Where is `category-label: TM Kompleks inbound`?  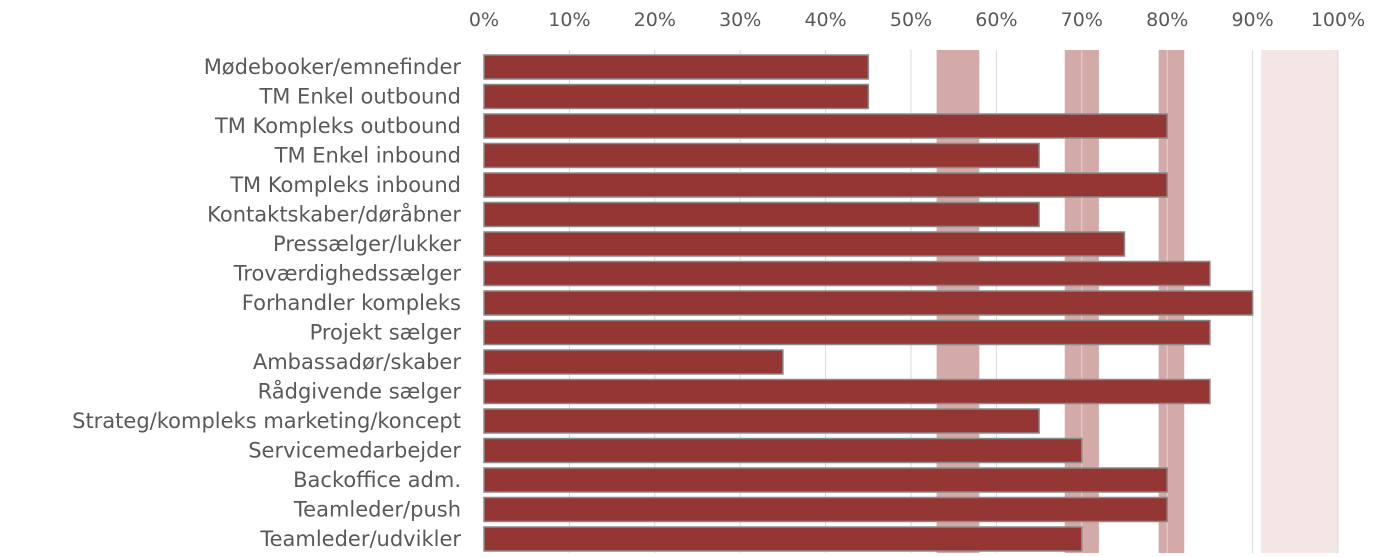
category-label: TM Kompleks inbound is located at coordinates (345, 185).